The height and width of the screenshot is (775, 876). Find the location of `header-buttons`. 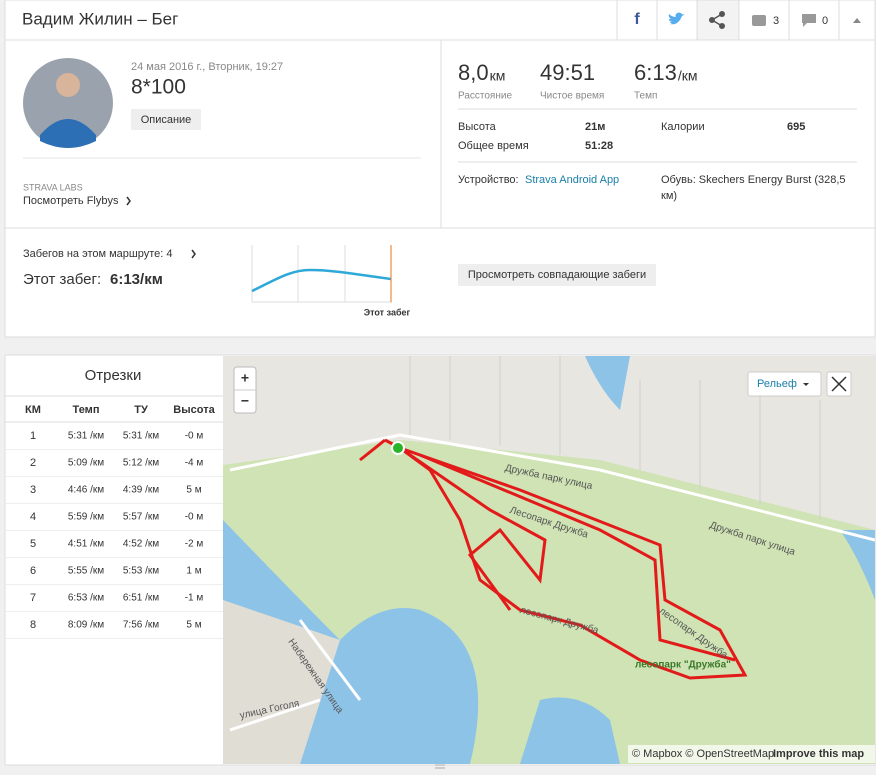

header-buttons is located at coordinates (746, 20).